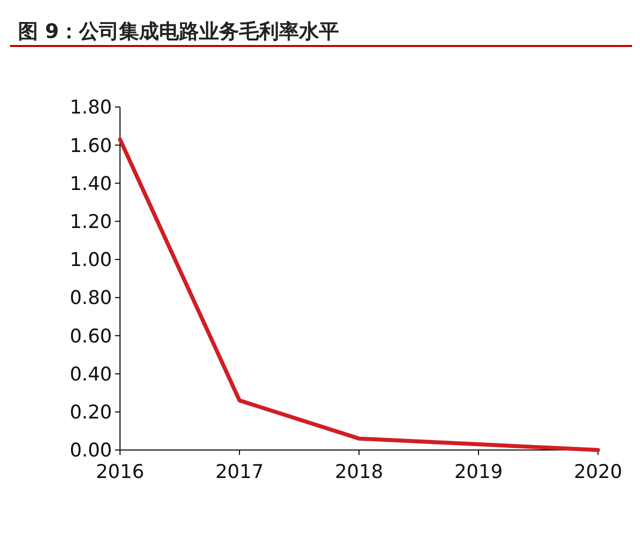  What do you see at coordinates (91, 221) in the screenshot?
I see `y-tick-label: 1.20` at bounding box center [91, 221].